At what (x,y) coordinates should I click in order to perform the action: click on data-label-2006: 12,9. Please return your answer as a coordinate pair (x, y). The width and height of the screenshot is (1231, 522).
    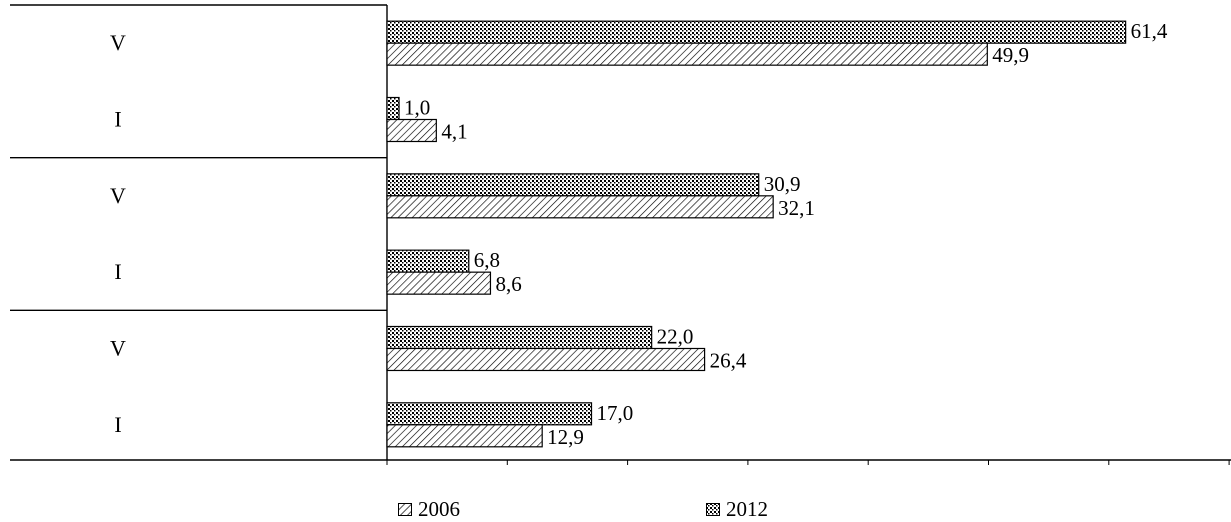
    Looking at the image, I should click on (565, 437).